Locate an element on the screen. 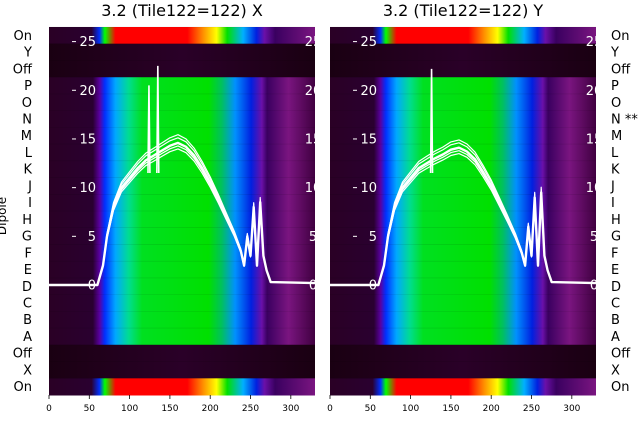  row-label: B is located at coordinates (27, 320).